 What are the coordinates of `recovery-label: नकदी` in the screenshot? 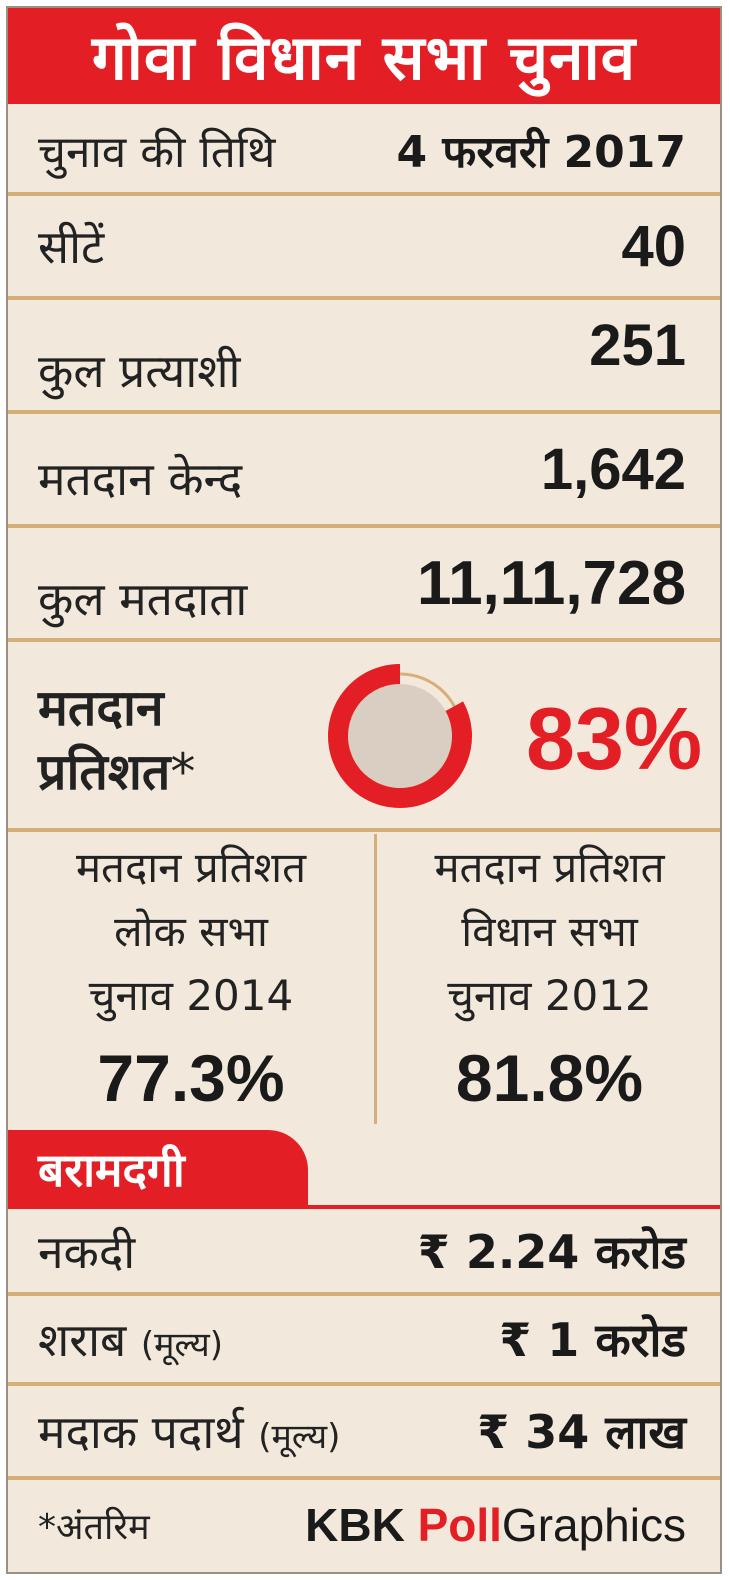 It's located at (87, 1252).